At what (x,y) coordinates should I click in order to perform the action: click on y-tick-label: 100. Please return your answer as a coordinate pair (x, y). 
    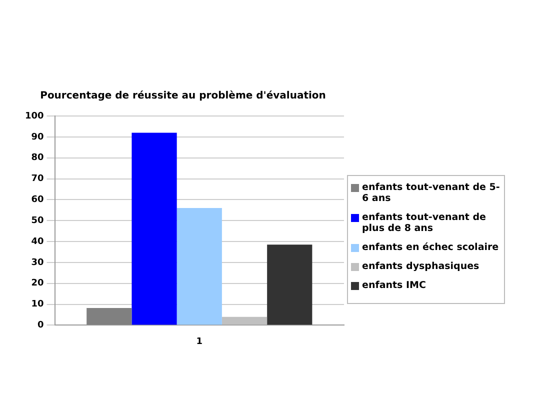
    Looking at the image, I should click on (34, 116).